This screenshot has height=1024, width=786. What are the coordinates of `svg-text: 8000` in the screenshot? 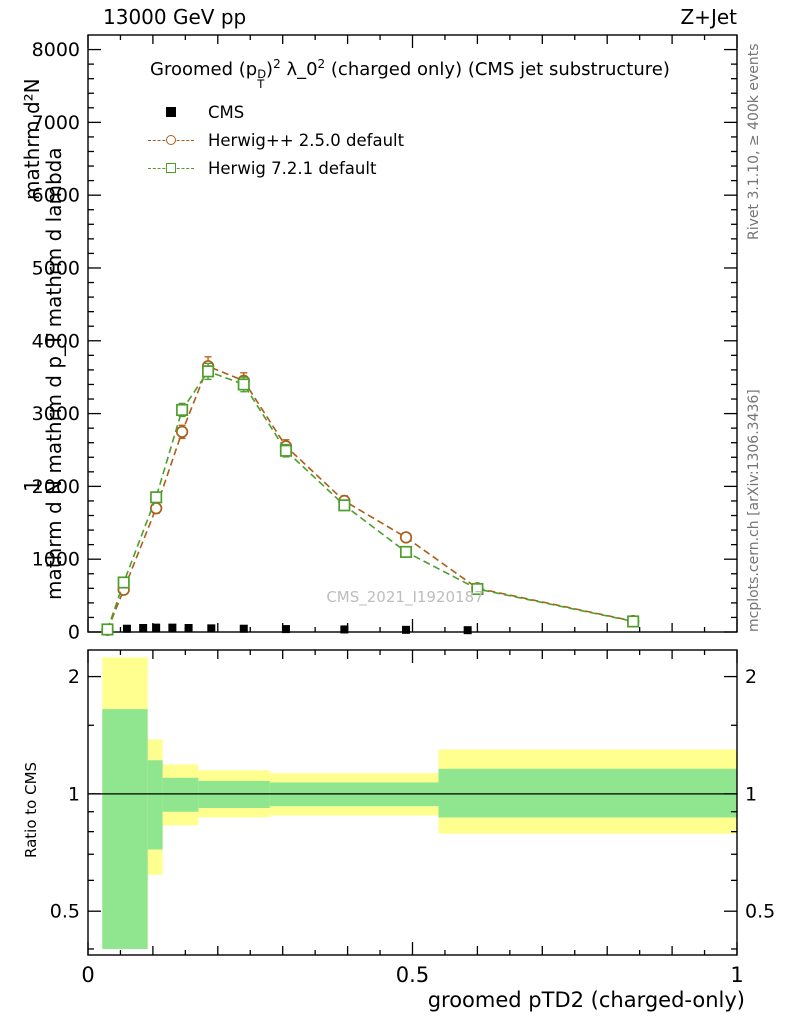 It's located at (56, 50).